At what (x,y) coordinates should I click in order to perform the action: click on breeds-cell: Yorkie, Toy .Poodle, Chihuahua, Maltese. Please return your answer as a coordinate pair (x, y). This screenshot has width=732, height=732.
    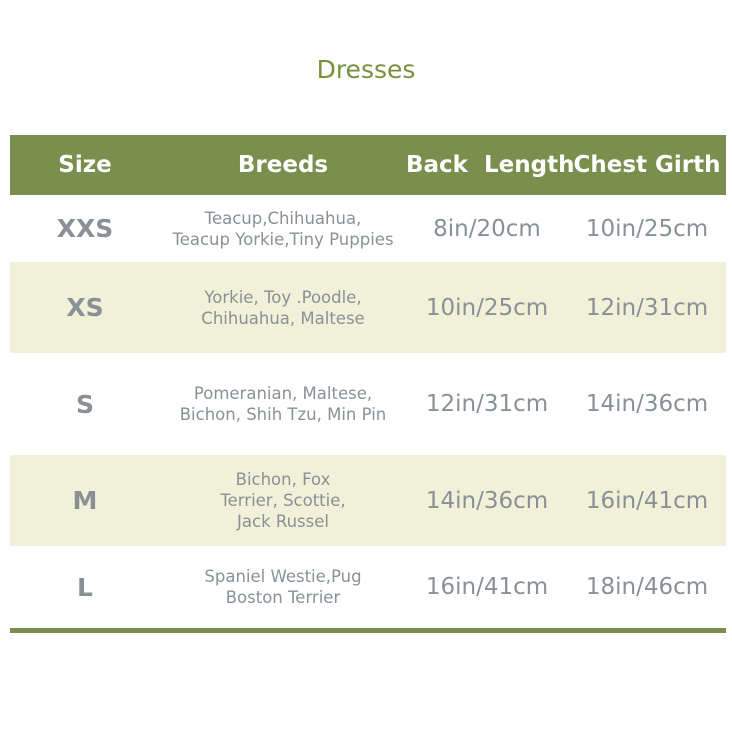
    Looking at the image, I should click on (283, 308).